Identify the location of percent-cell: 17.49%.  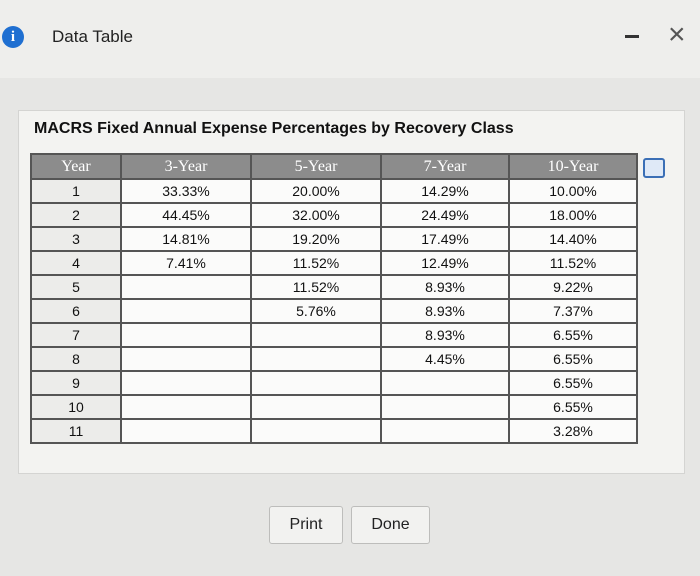
(445, 239).